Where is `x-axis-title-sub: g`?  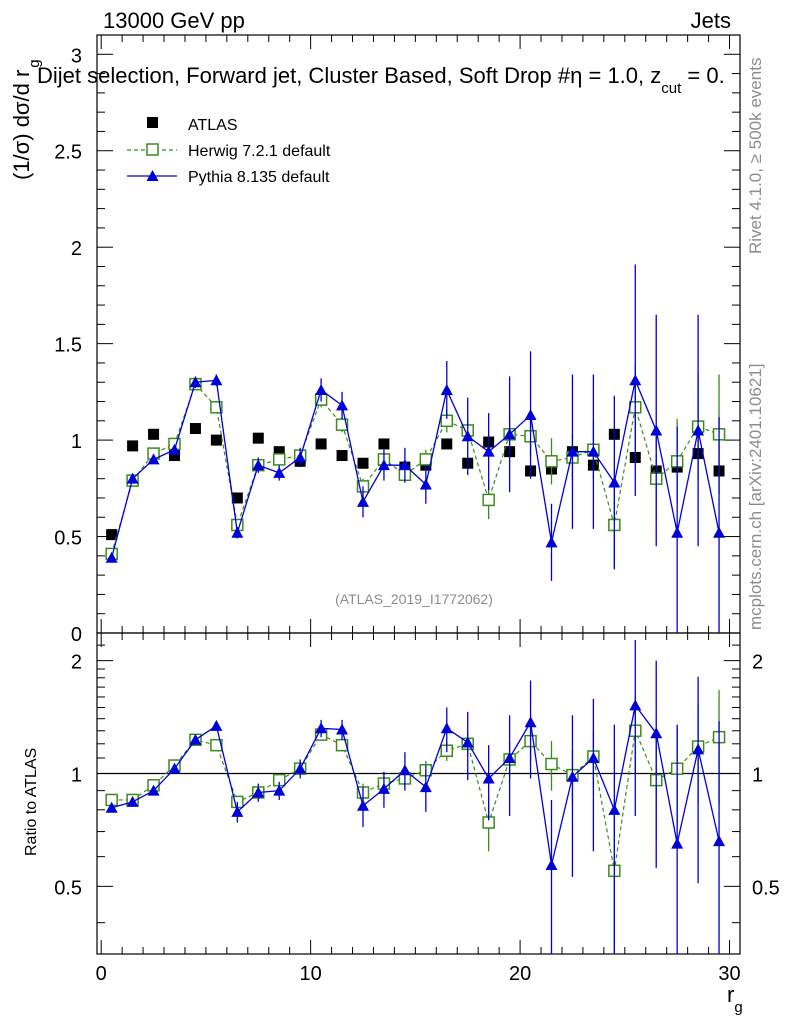 x-axis-title-sub: g is located at coordinates (738, 1007).